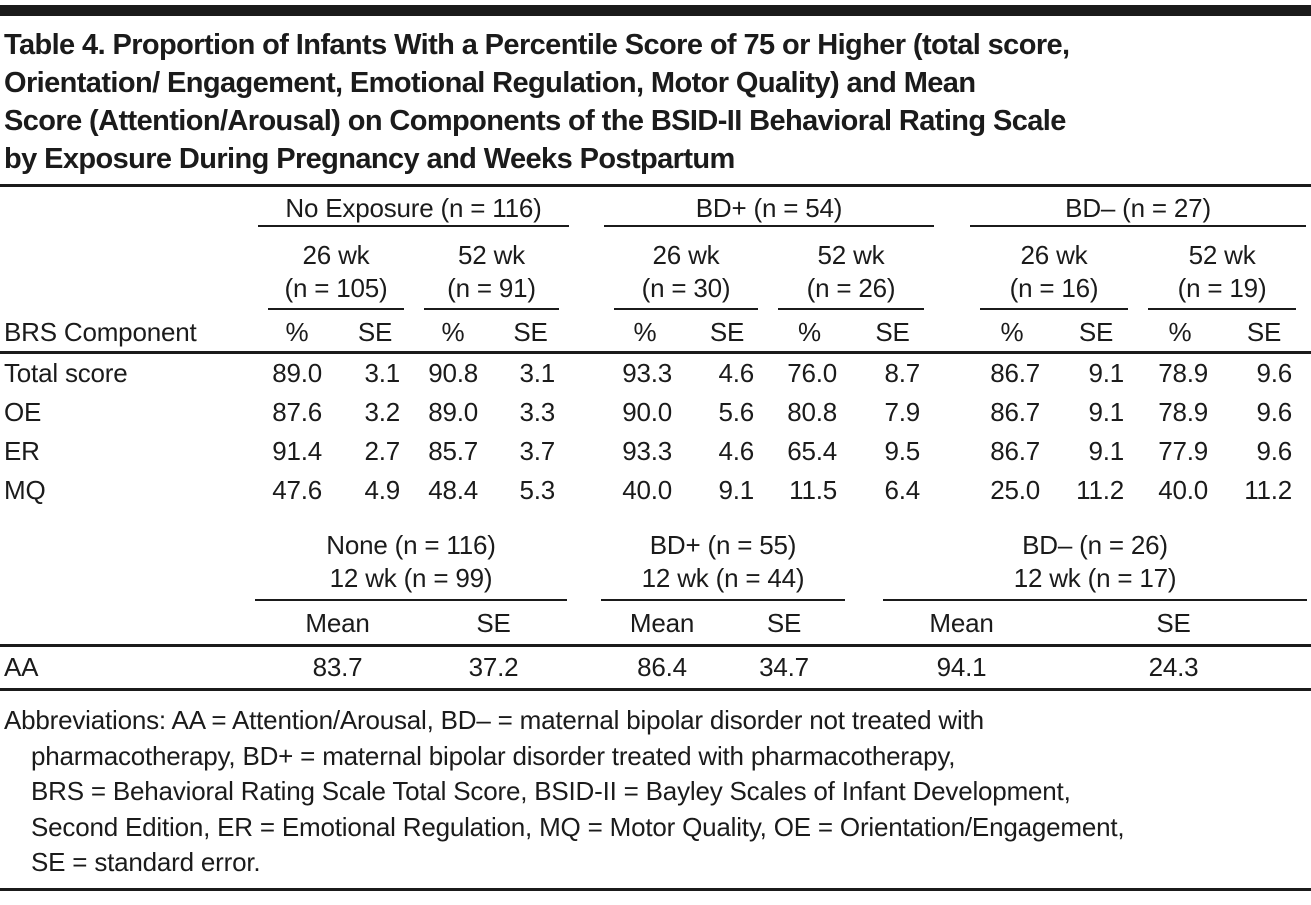 Image resolution: width=1311 pixels, height=905 pixels. I want to click on mean-column-header: Mean, so click(662, 624).